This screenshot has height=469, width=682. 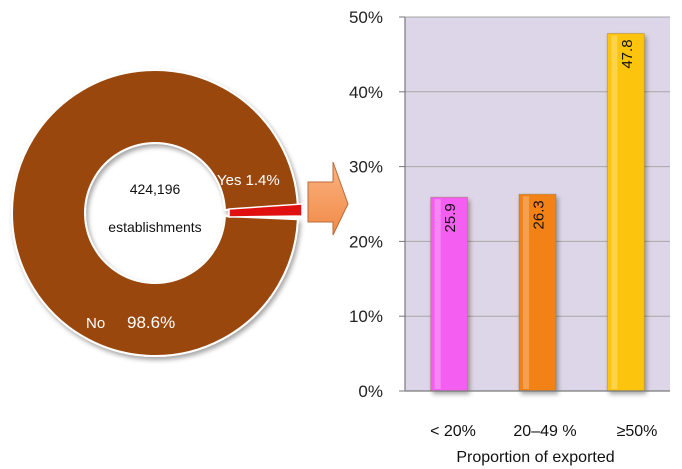 What do you see at coordinates (155, 189) in the screenshot?
I see `donut-center-count: 424,196` at bounding box center [155, 189].